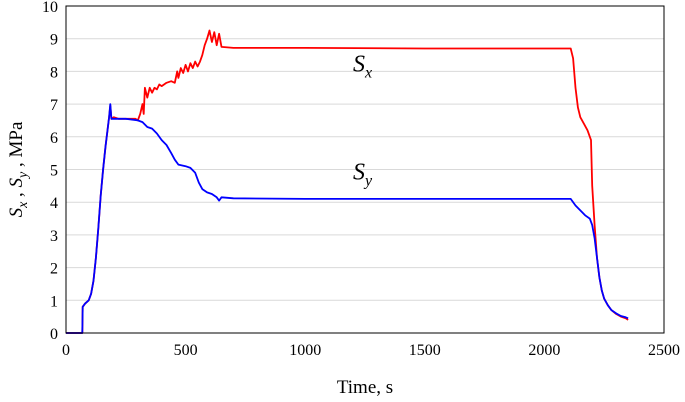 The image size is (685, 402). What do you see at coordinates (363, 120) in the screenshot?
I see `series-labels: Sx Sy` at bounding box center [363, 120].